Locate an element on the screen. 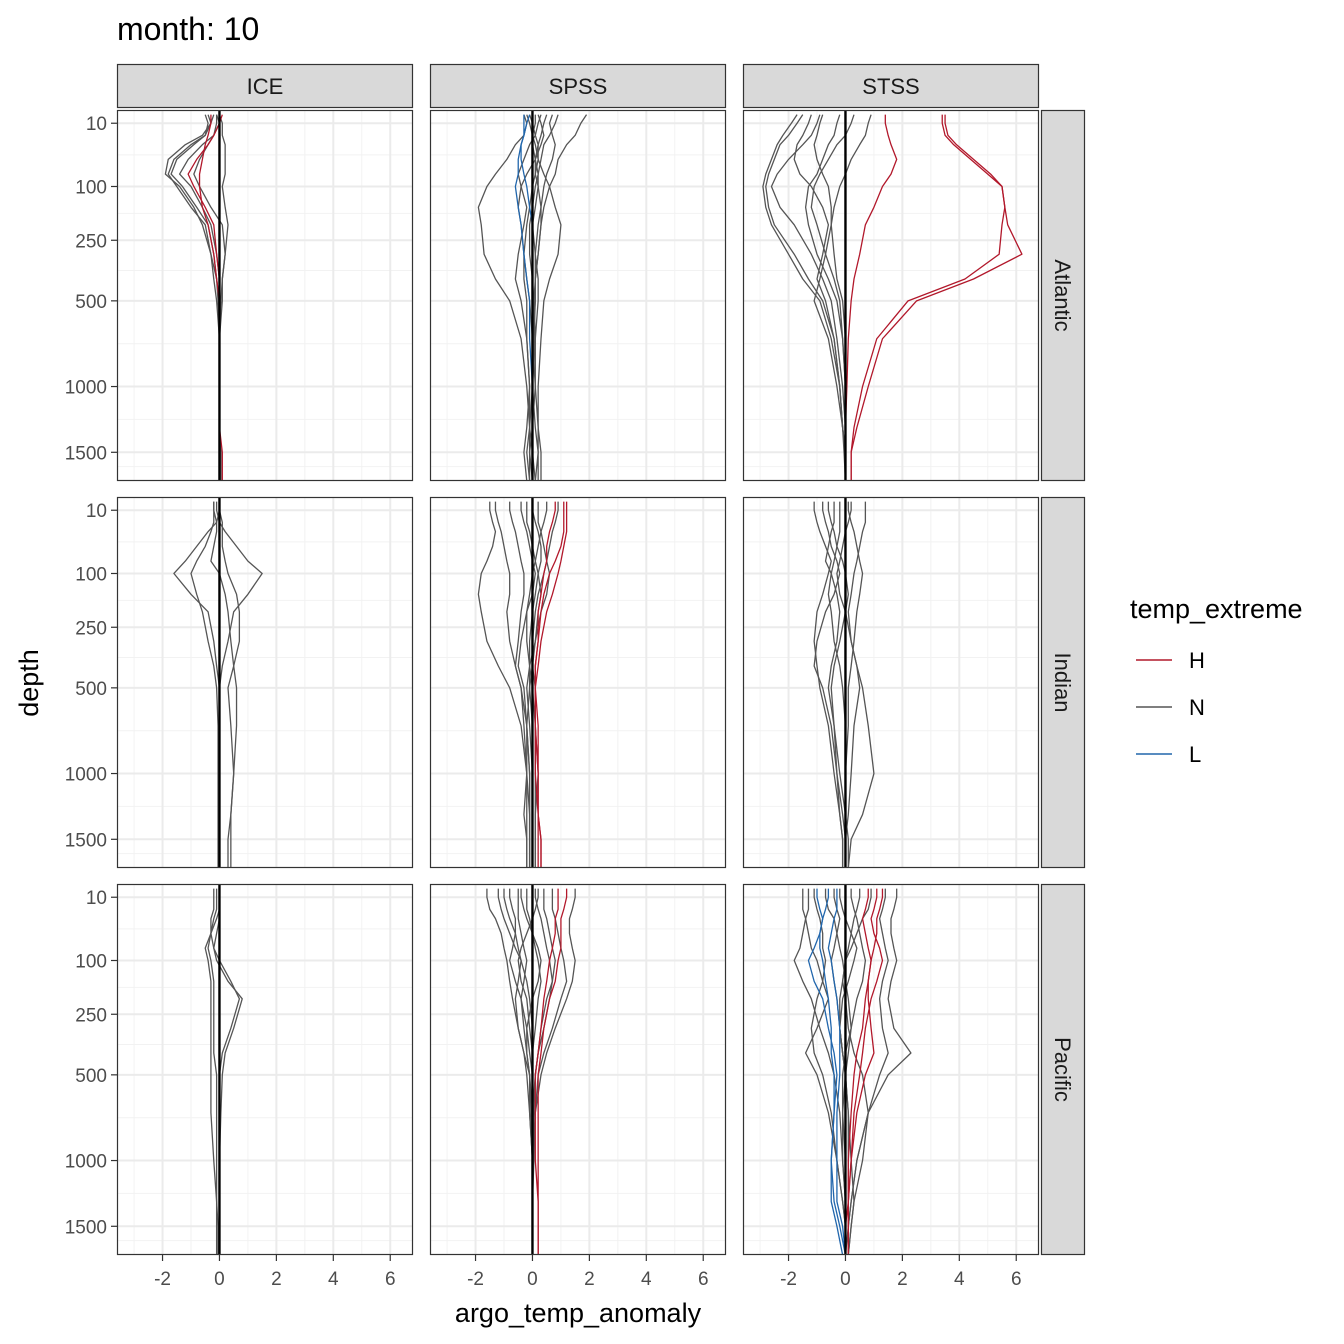  strip-stss is located at coordinates (891, 86).